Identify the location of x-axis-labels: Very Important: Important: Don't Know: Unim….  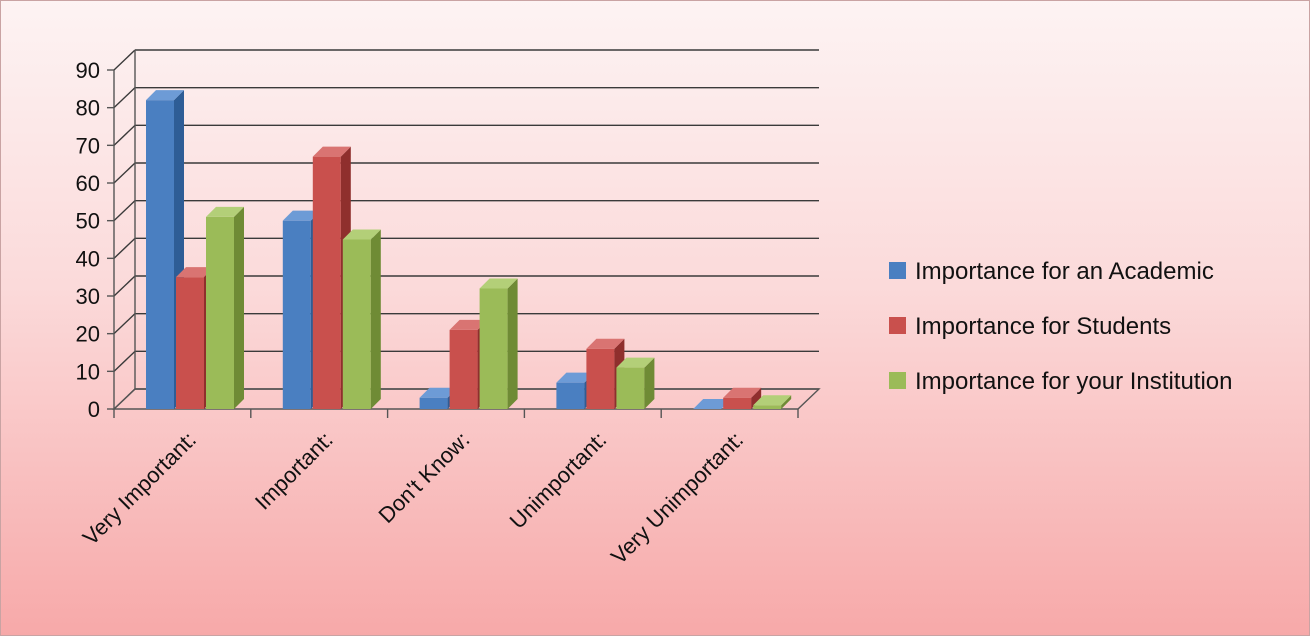
(413, 498).